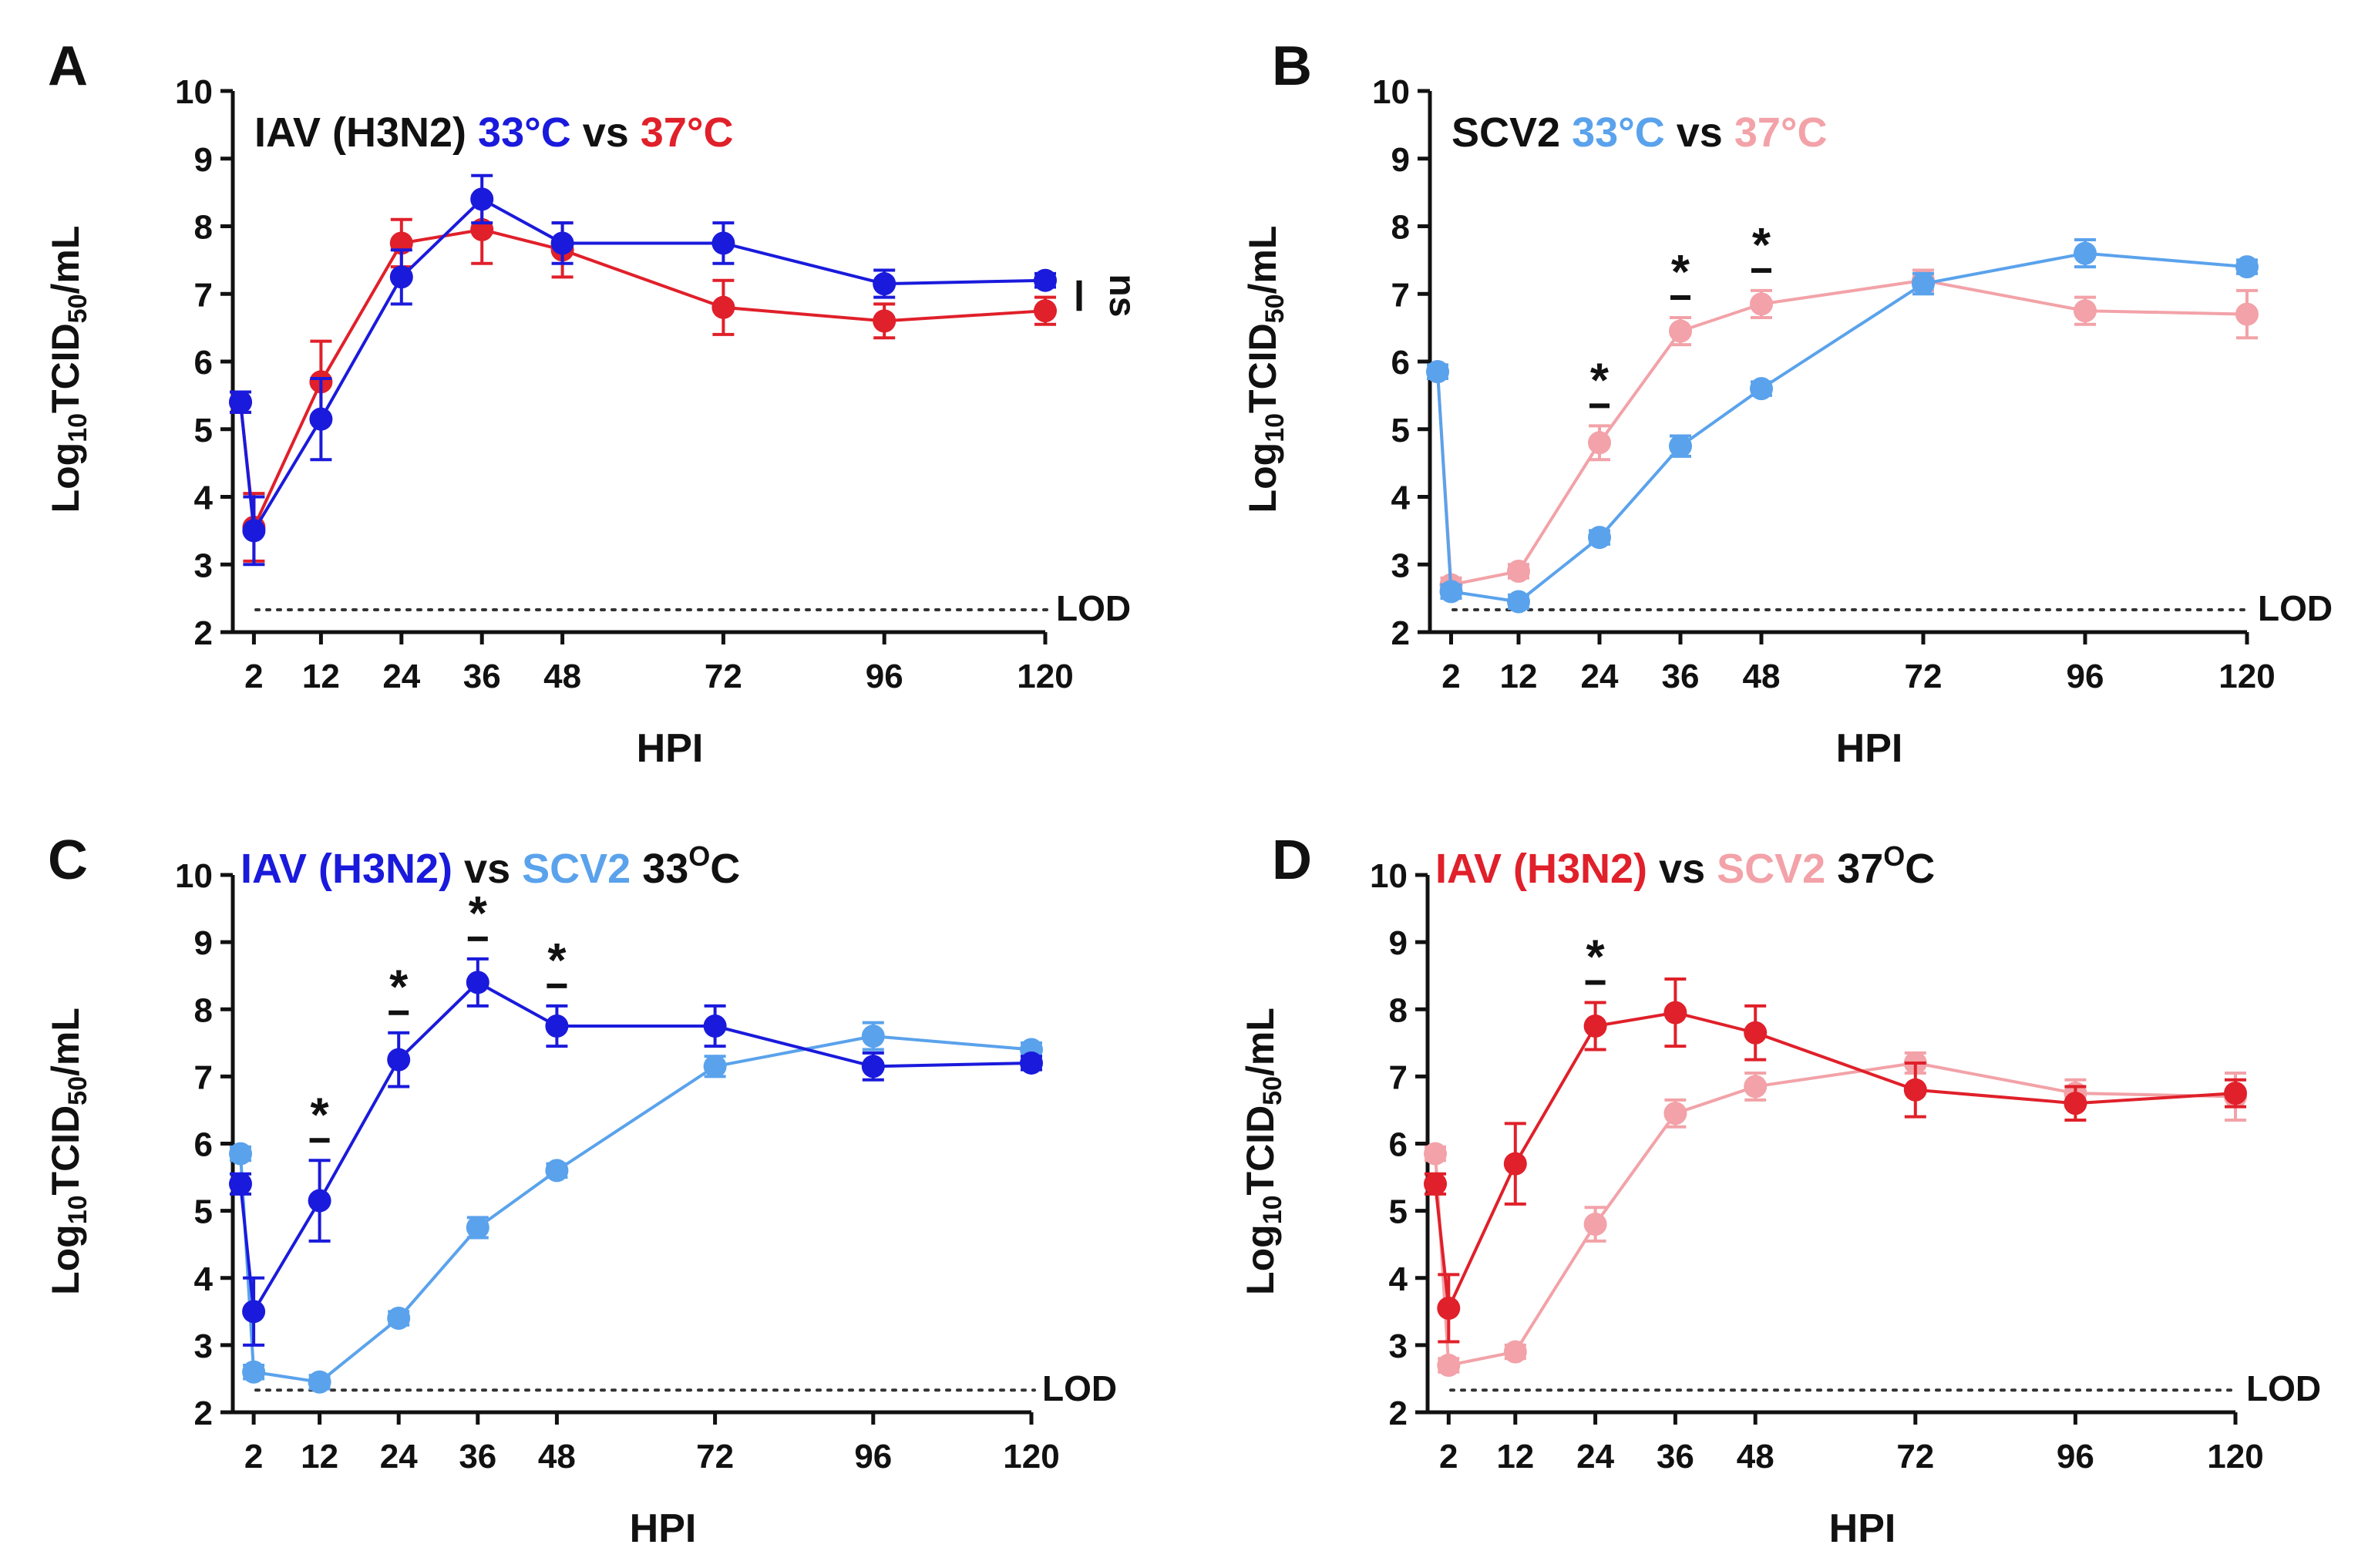  Describe the element at coordinates (1292, 860) in the screenshot. I see `panel-letter: D` at that location.